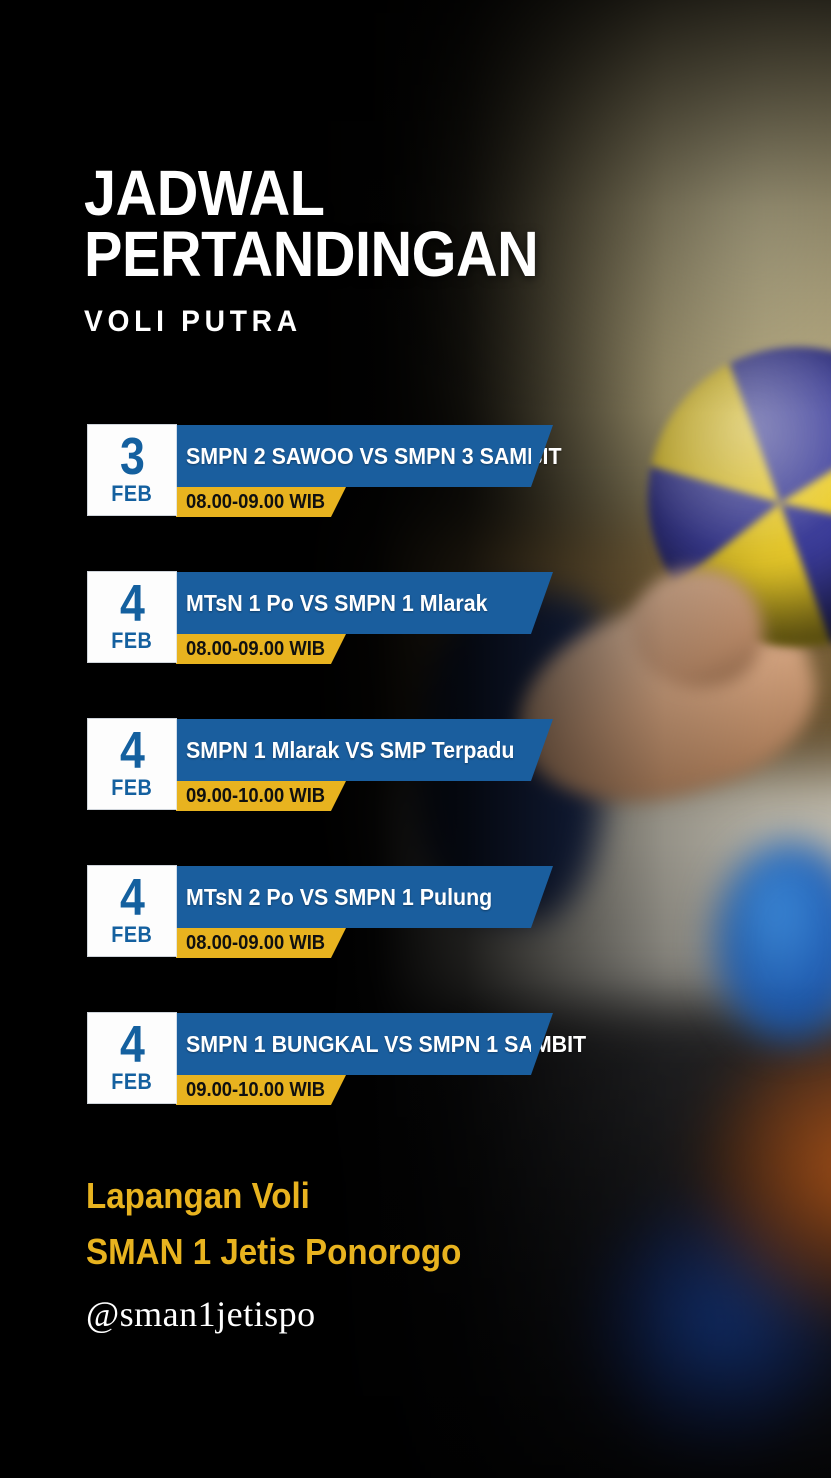  I want to click on match-banner: SMPN 1 Mlarak VS SMP Terpadu, so click(364, 750).